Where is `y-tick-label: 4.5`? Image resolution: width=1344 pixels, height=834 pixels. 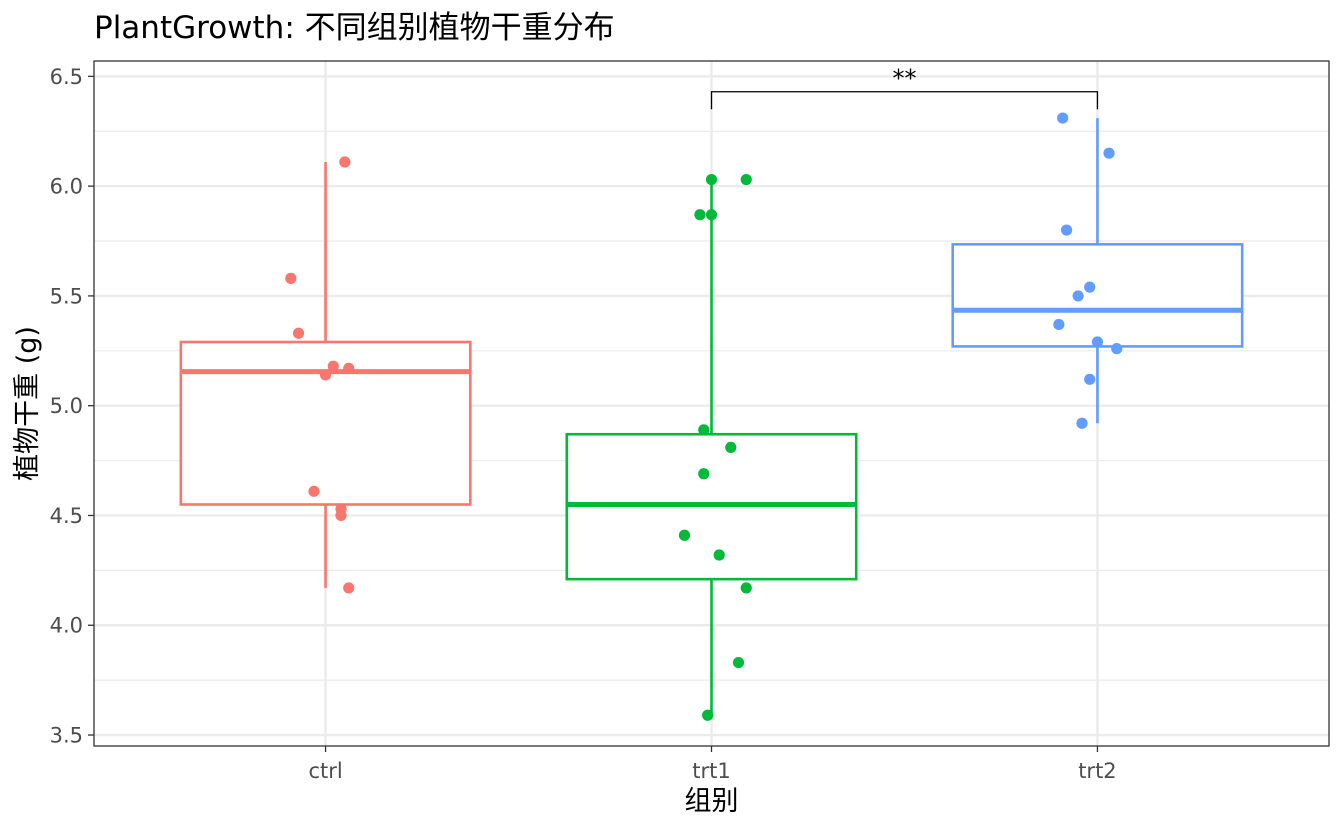
y-tick-label: 4.5 is located at coordinates (66, 516).